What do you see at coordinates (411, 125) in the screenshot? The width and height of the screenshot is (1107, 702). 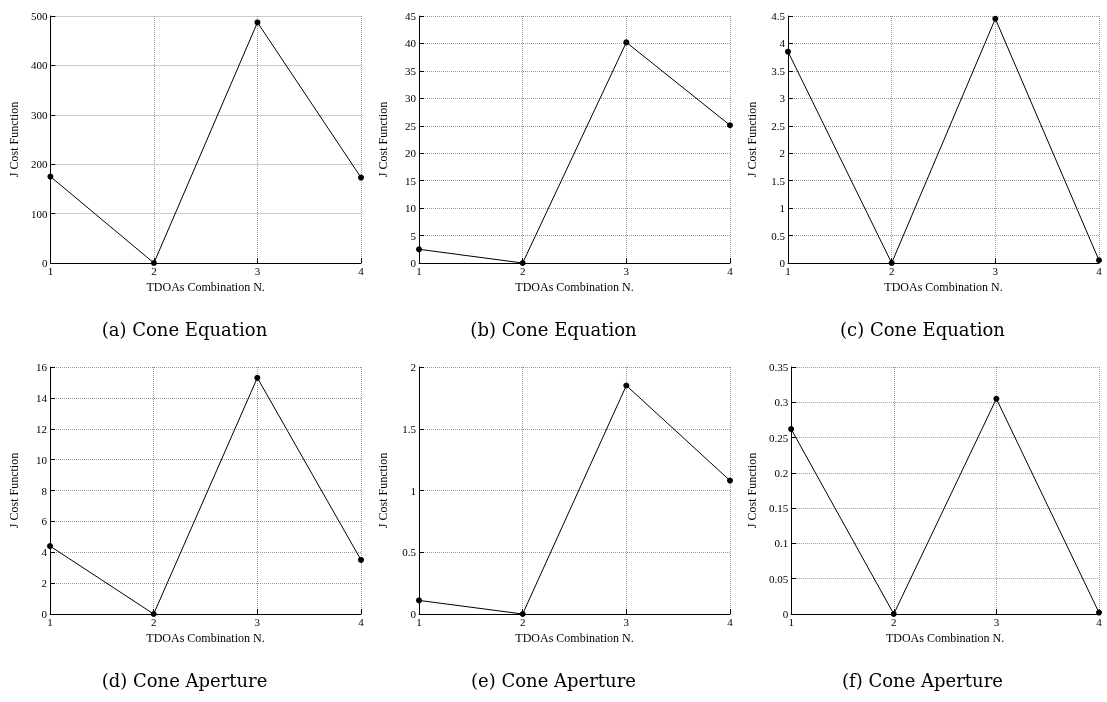 I see `y-tick-label: 25` at bounding box center [411, 125].